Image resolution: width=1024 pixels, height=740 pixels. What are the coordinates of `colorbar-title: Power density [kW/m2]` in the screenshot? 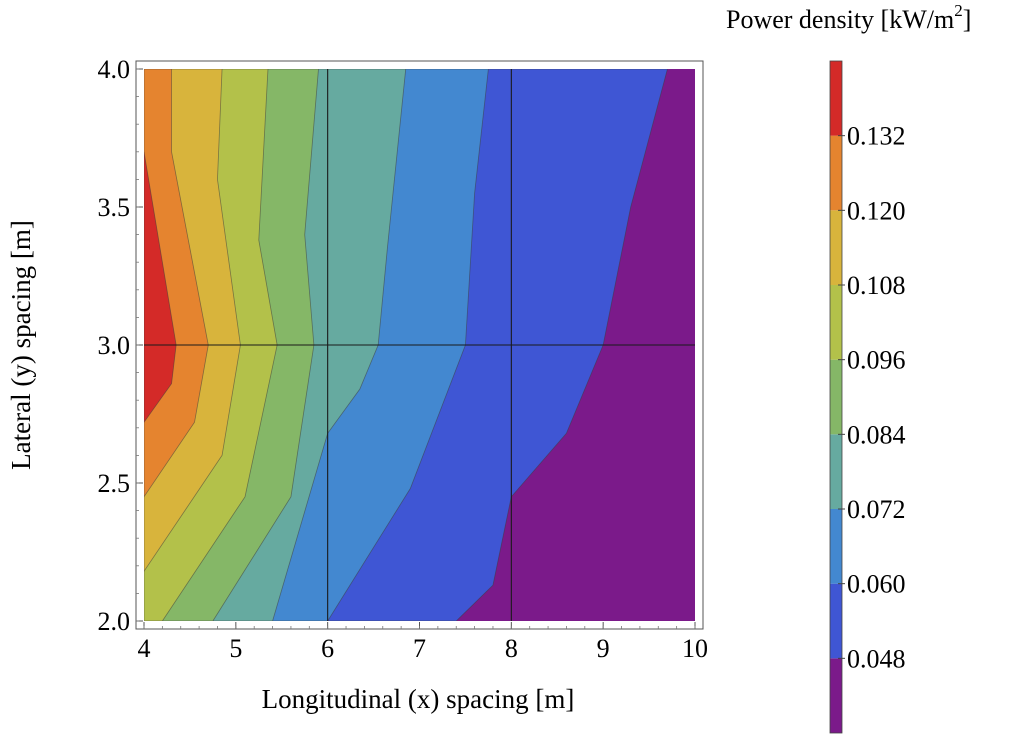 It's located at (848, 17).